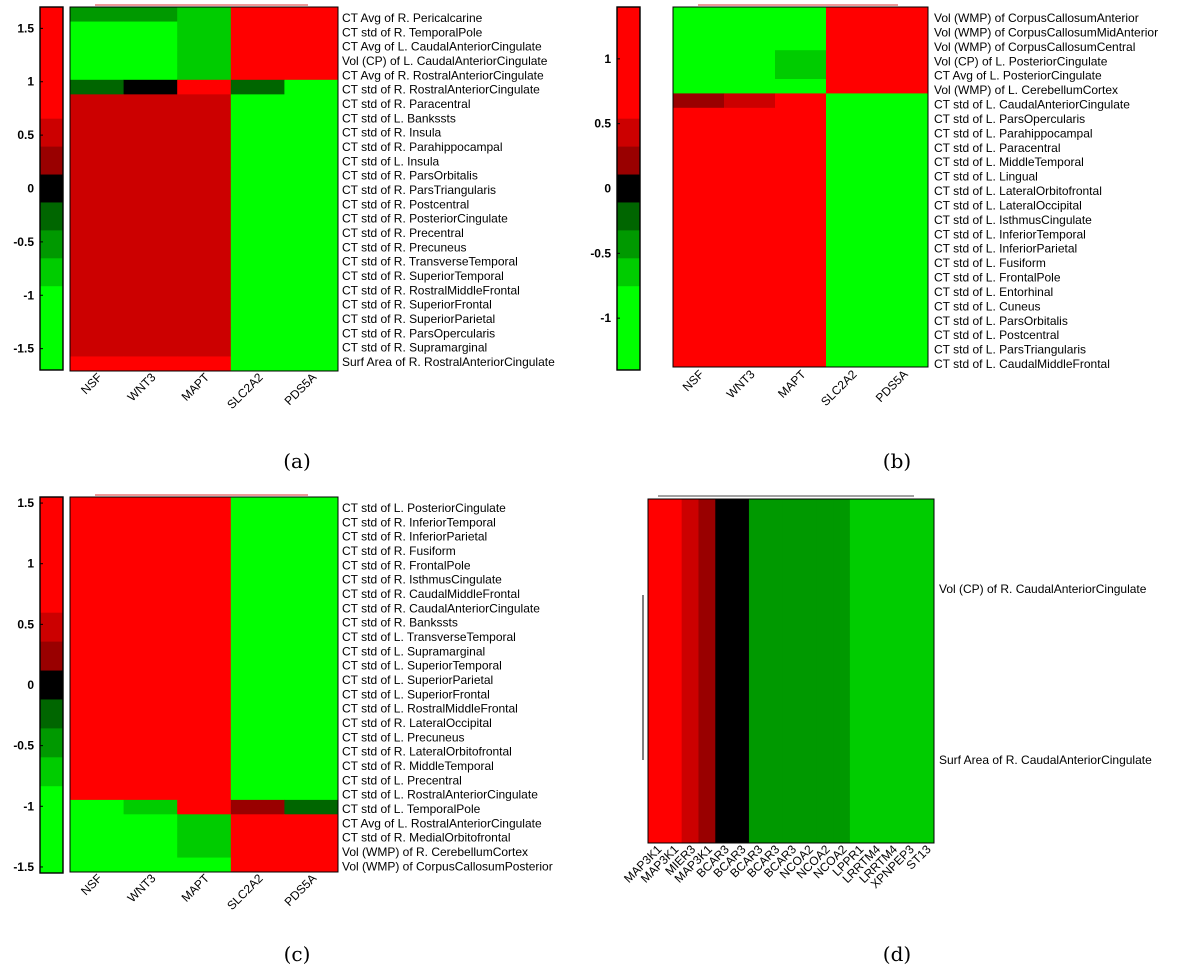 The image size is (1193, 971). What do you see at coordinates (391, 133) in the screenshot?
I see `row-label: CT std of R. Insula` at bounding box center [391, 133].